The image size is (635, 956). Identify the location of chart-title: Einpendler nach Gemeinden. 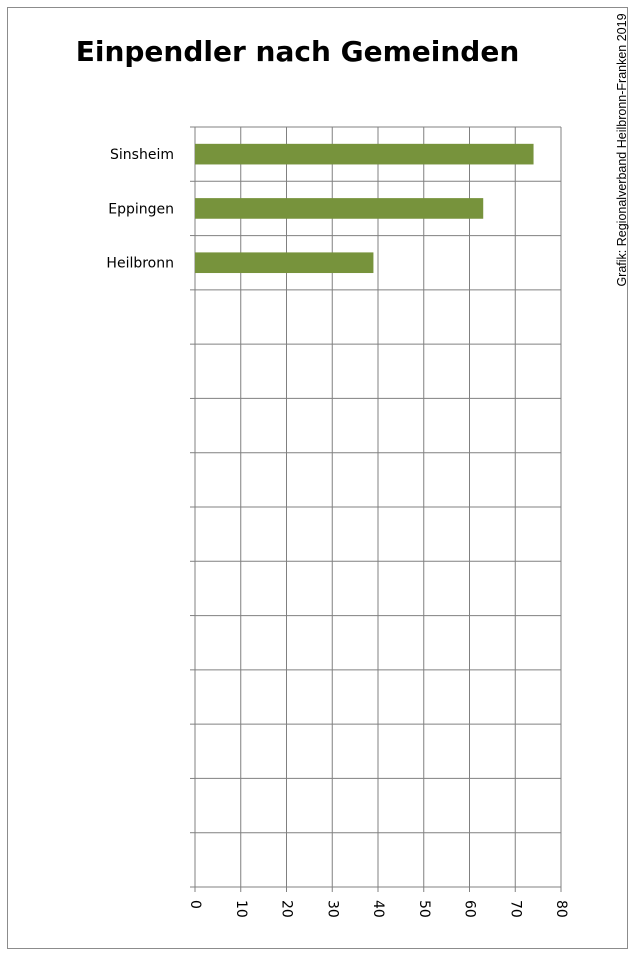
(297, 51).